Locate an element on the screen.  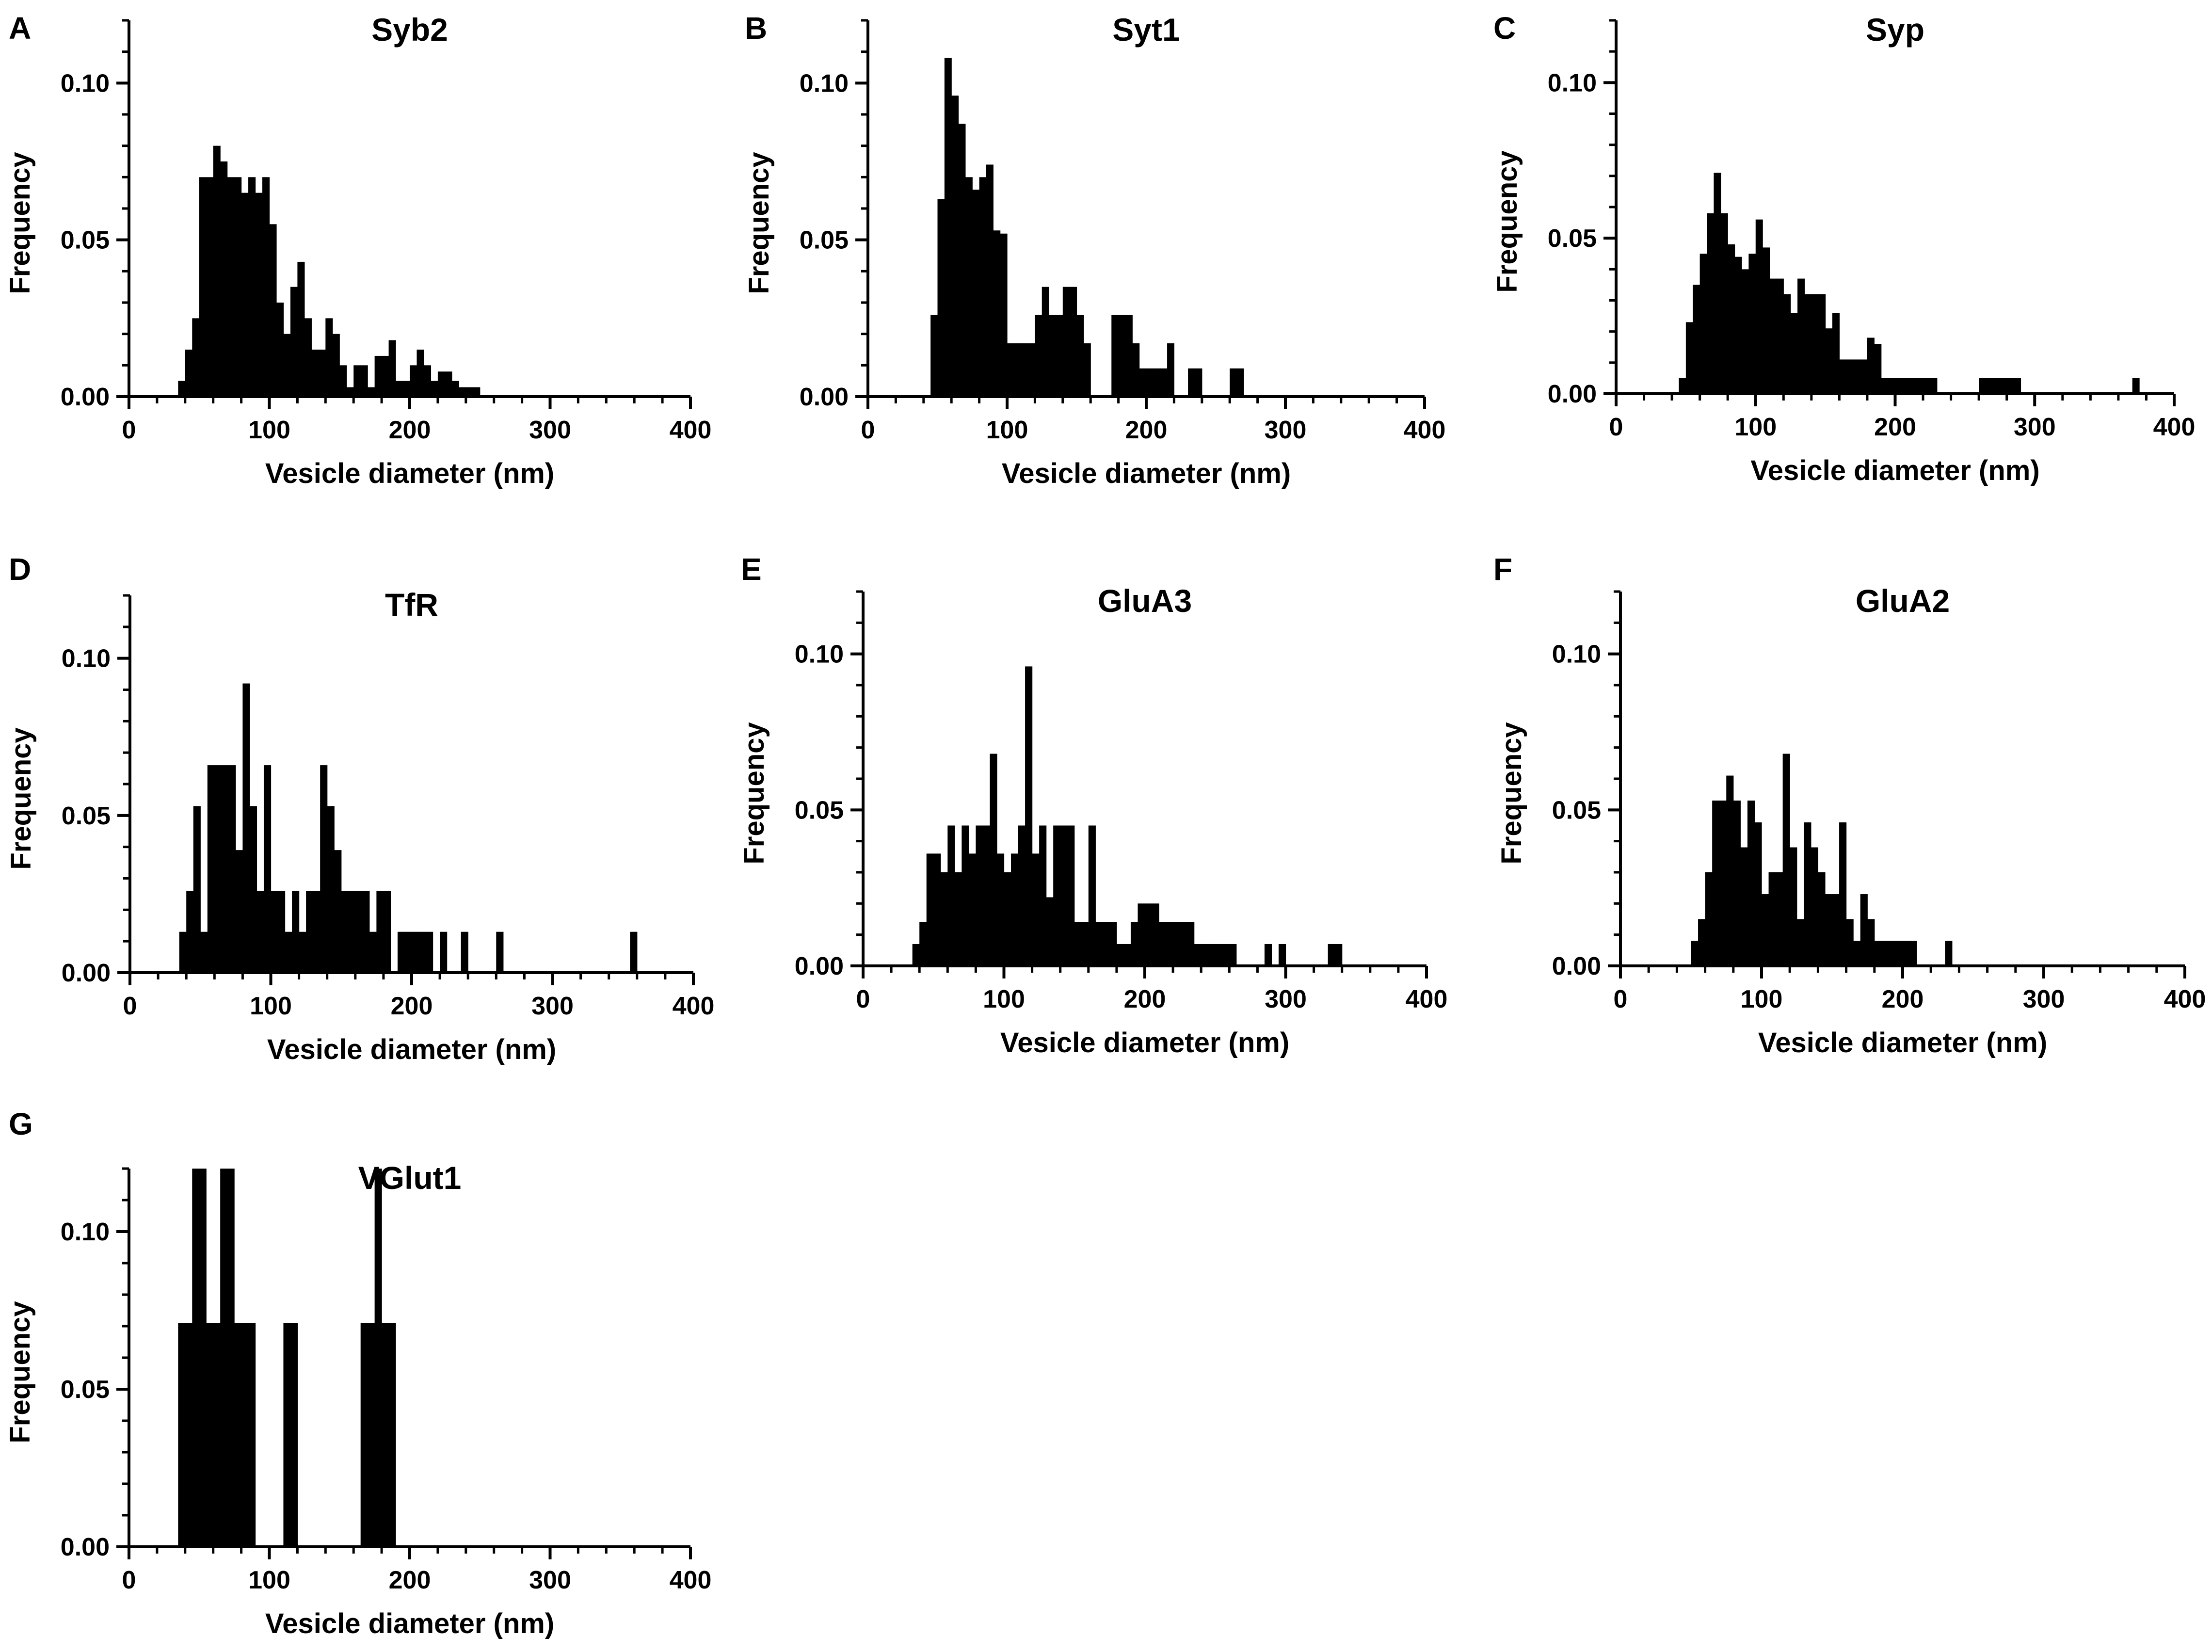
y-tick-label: 0.05 is located at coordinates (86, 816).